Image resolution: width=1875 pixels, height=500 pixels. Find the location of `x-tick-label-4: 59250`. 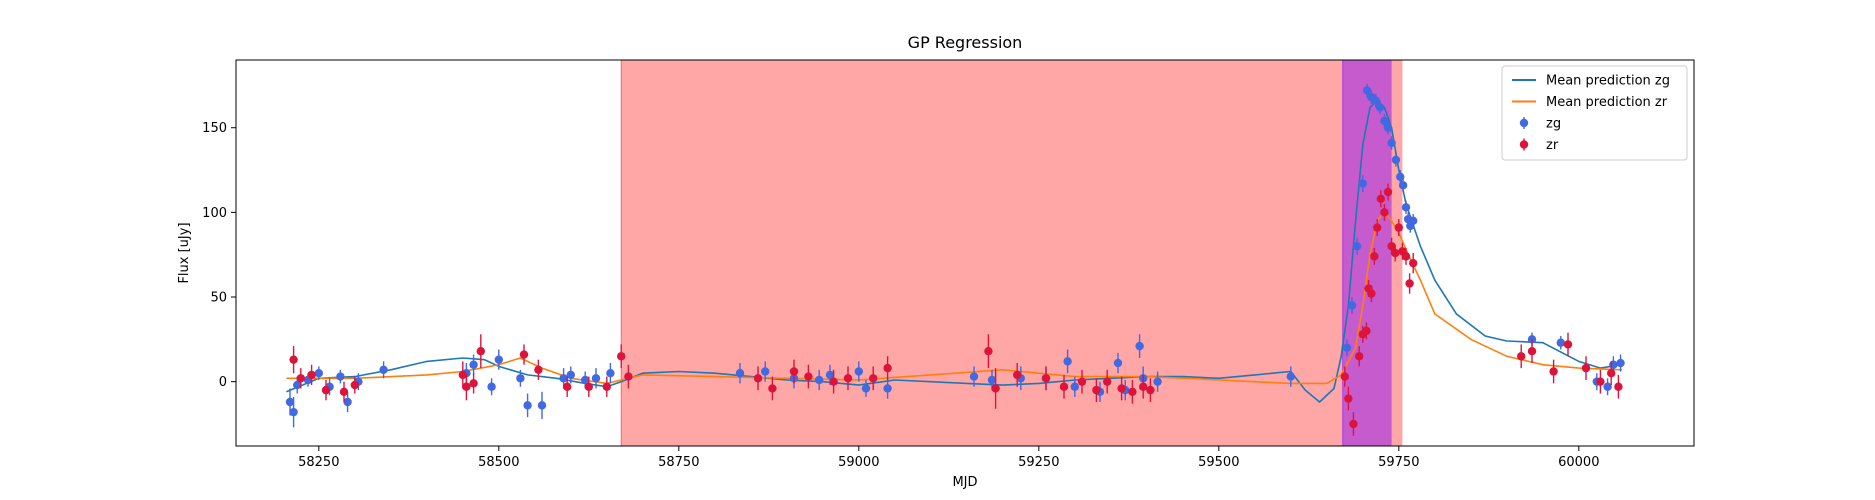

x-tick-label-4: 59250 is located at coordinates (1038, 462).